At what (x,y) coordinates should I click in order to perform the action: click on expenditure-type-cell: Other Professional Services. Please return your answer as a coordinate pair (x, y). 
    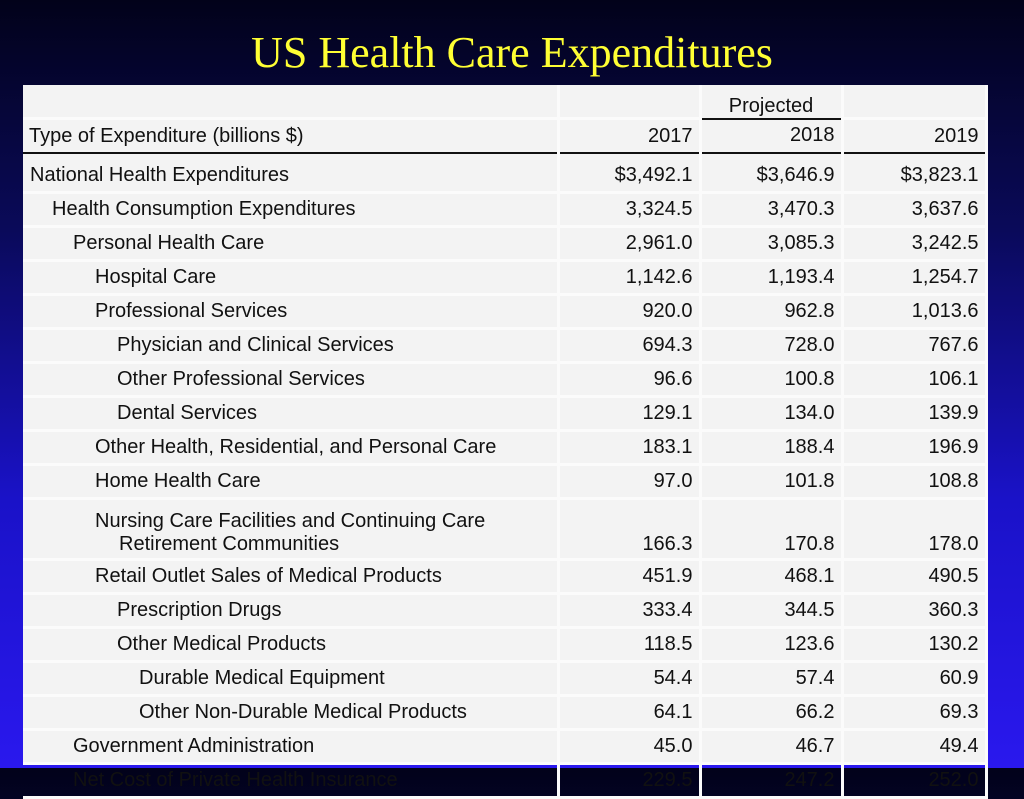
    Looking at the image, I should click on (291, 380).